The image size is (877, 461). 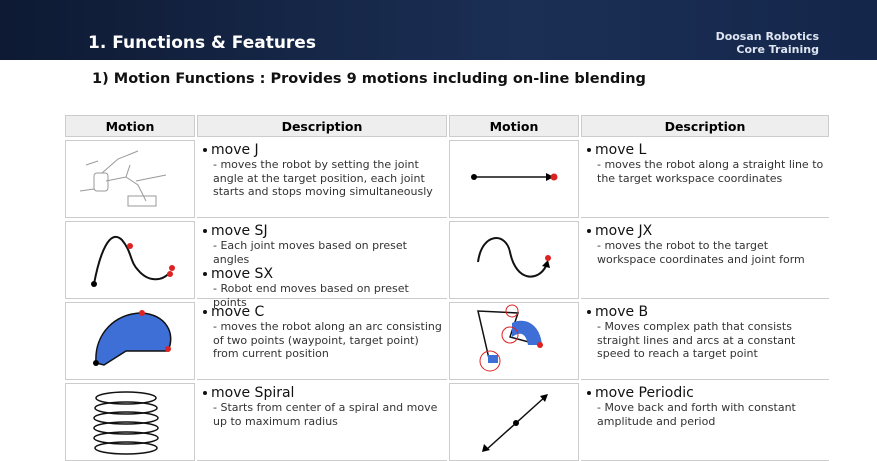 I want to click on motion-name: move JX, so click(x=706, y=231).